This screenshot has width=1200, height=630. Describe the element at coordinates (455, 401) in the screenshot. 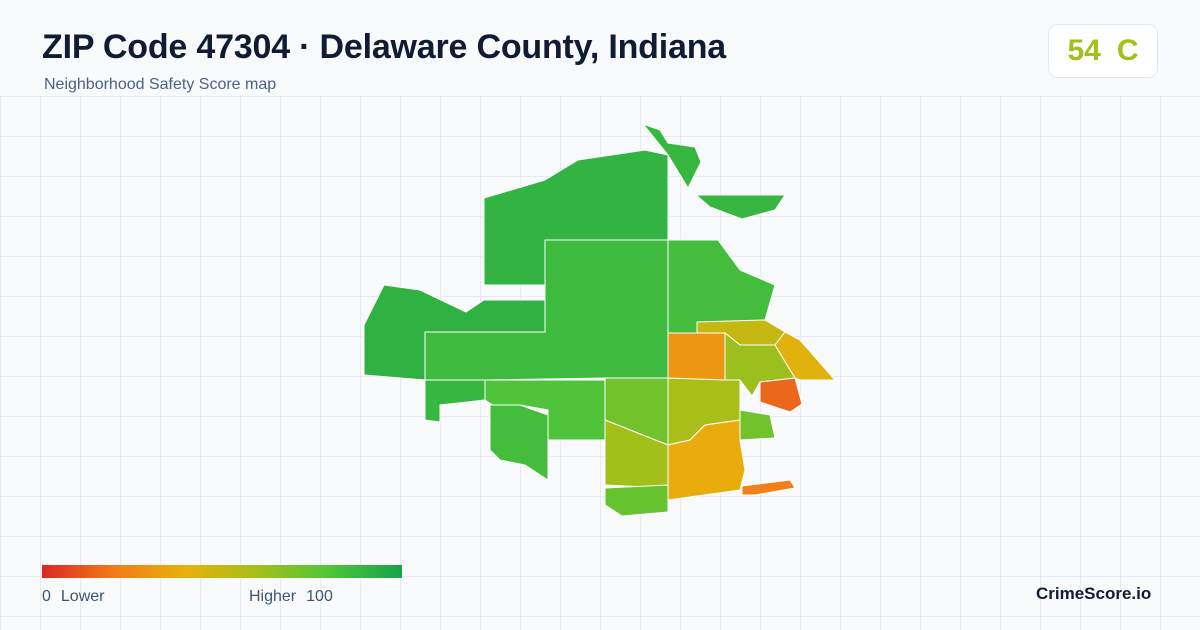

I see `map-region-west-lower` at that location.